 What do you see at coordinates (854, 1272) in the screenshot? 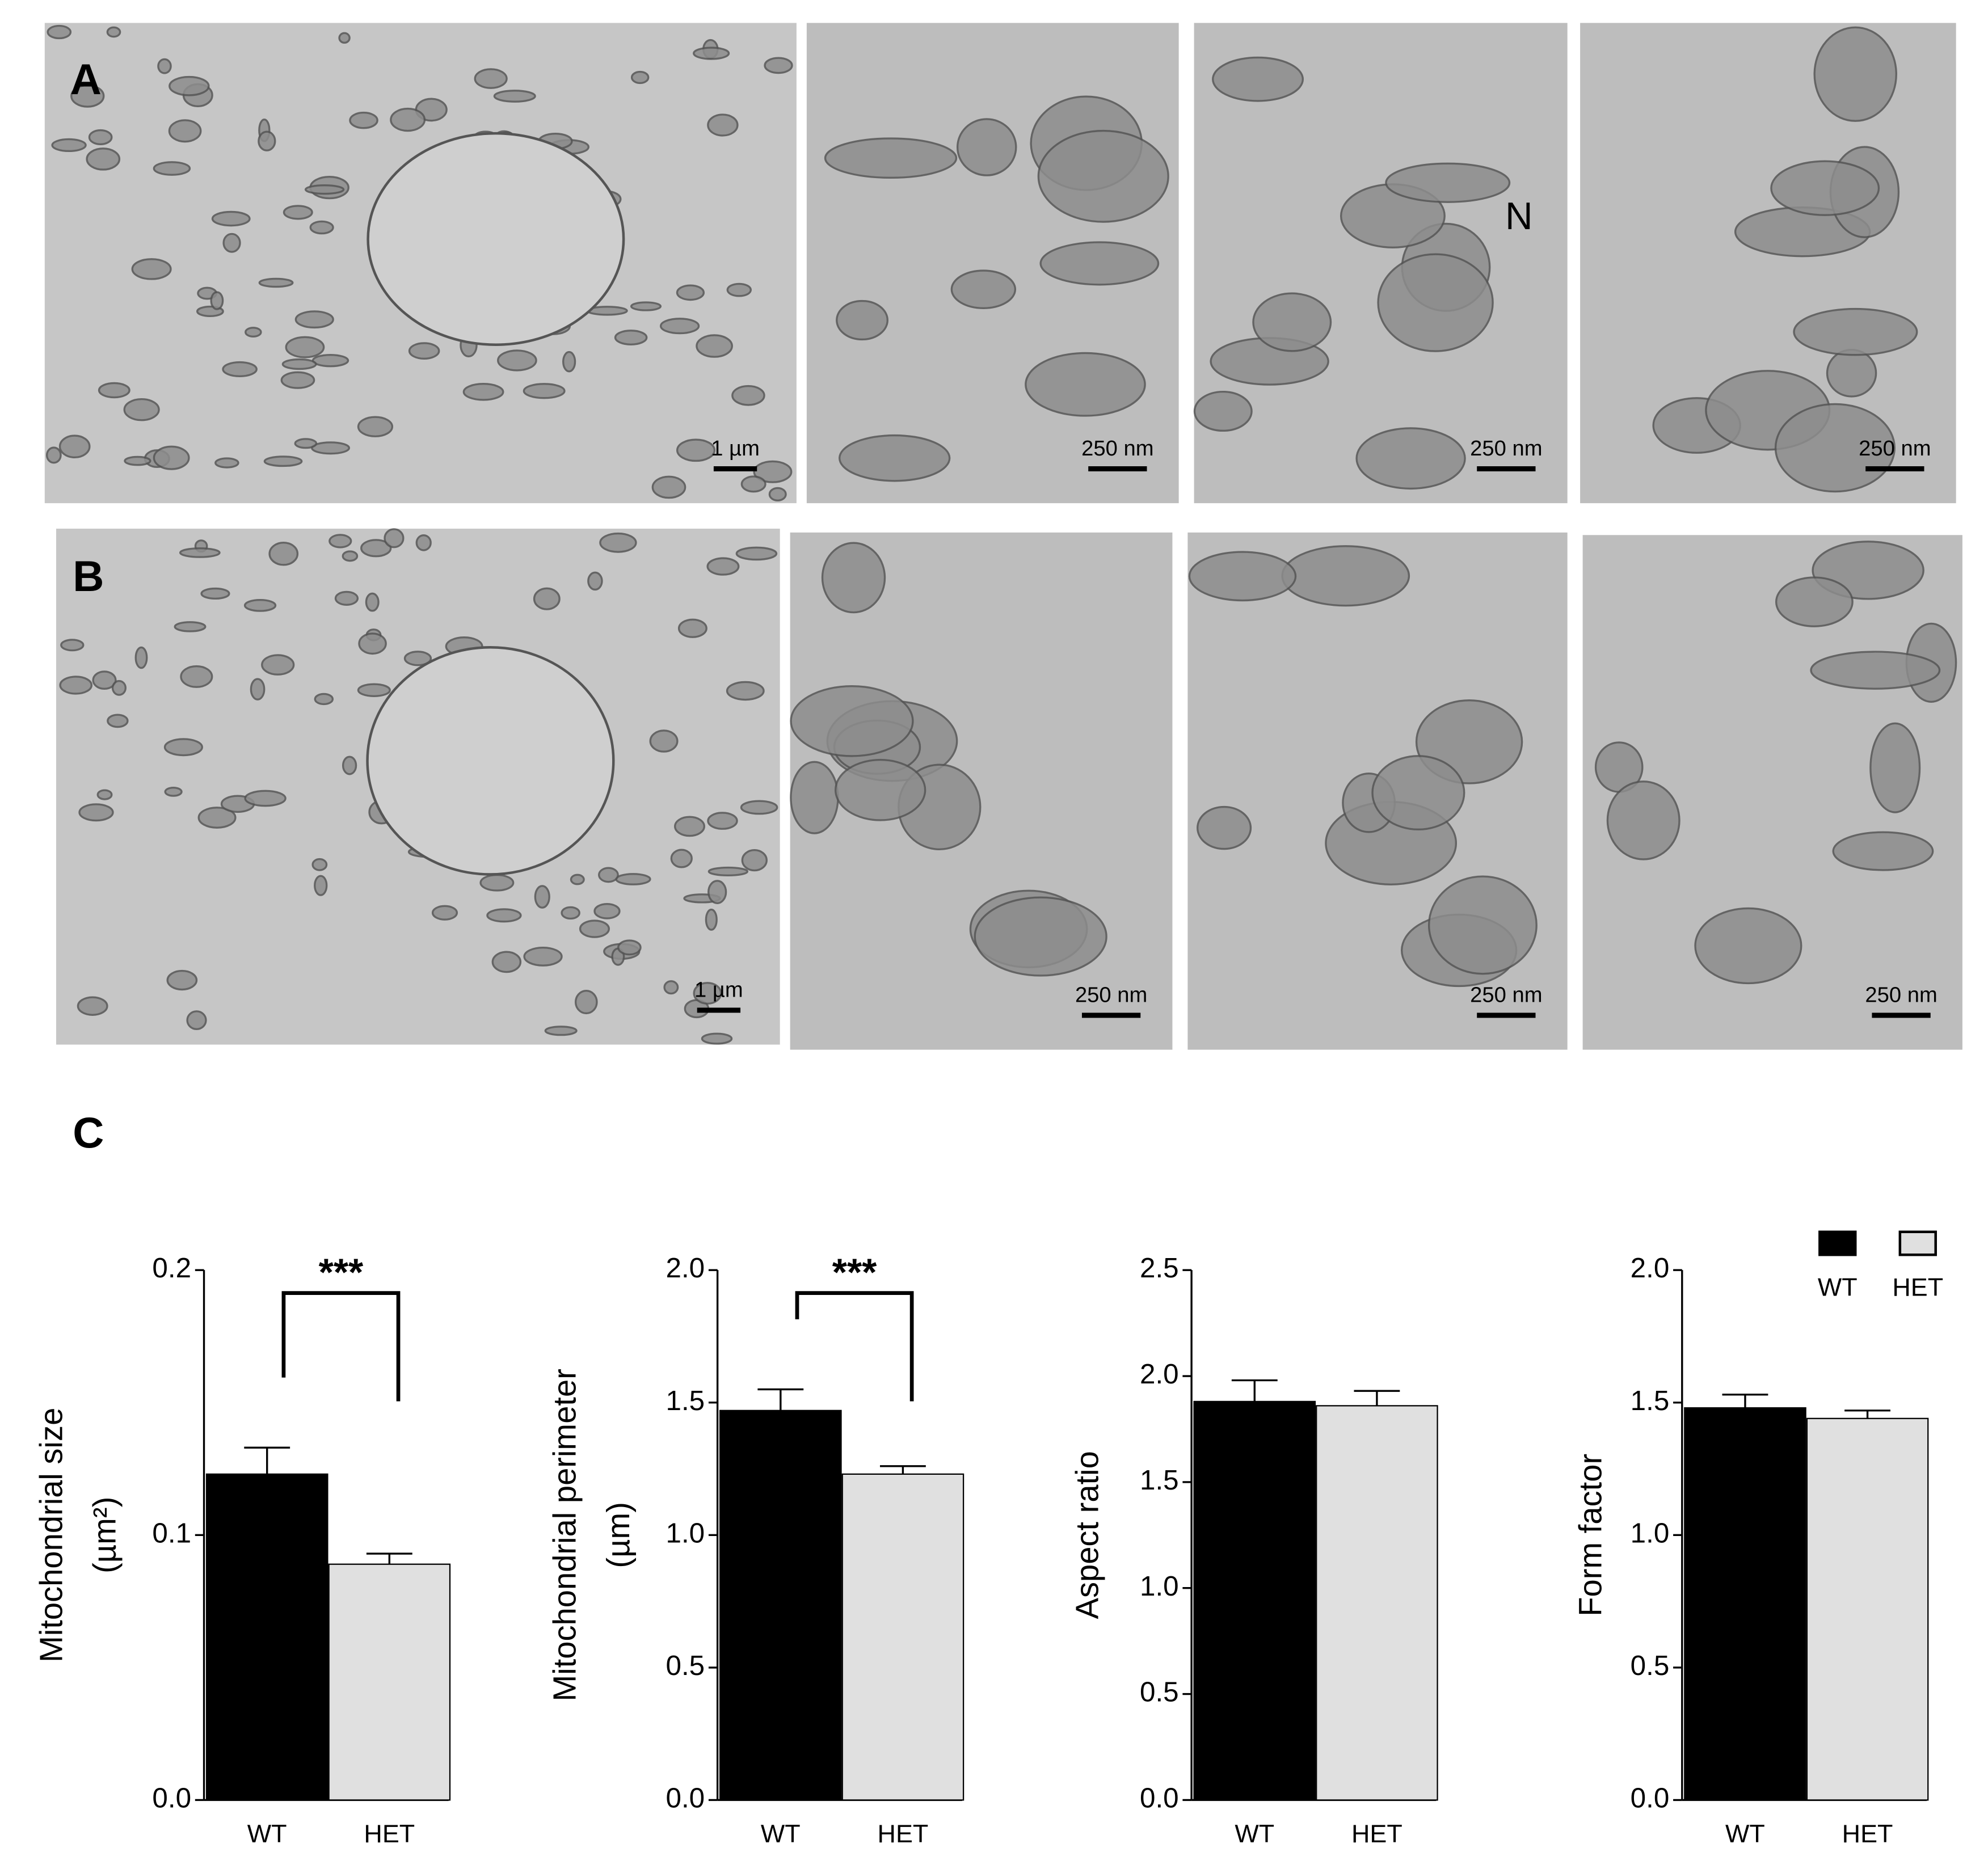
I see `significance-label: ***` at bounding box center [854, 1272].